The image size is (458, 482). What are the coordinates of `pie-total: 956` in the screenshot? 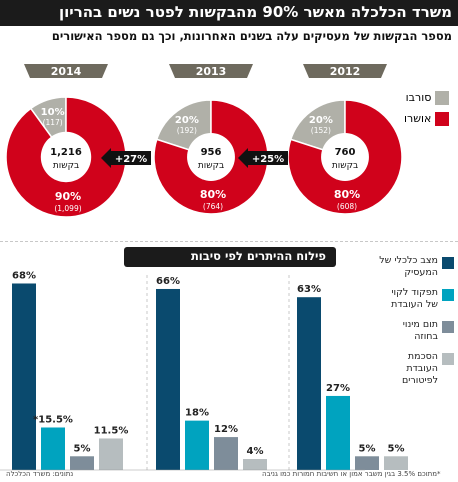 It's located at (211, 152).